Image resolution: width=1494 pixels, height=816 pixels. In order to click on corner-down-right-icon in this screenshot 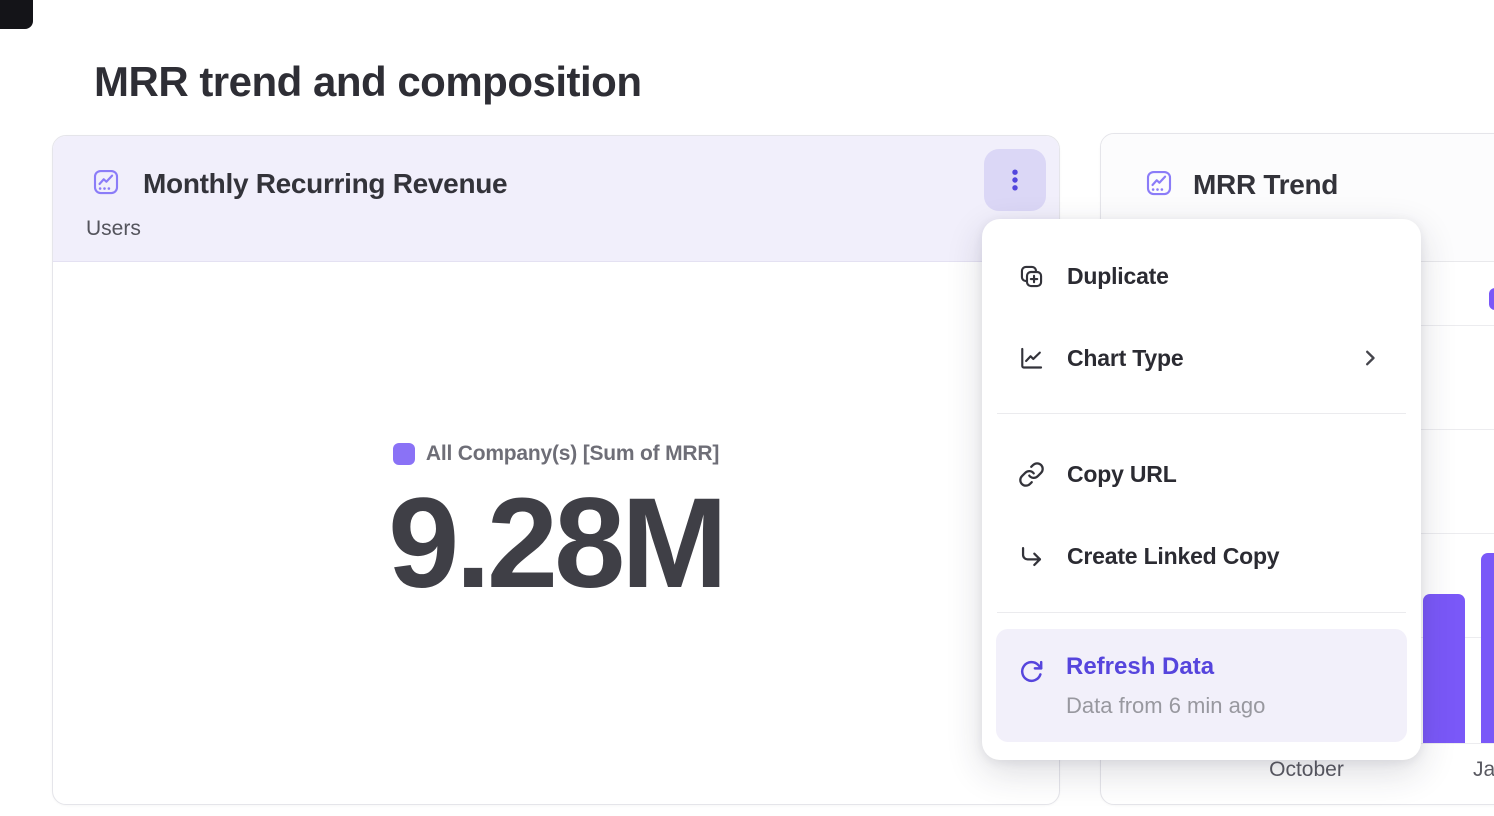, I will do `click(1031, 556)`.